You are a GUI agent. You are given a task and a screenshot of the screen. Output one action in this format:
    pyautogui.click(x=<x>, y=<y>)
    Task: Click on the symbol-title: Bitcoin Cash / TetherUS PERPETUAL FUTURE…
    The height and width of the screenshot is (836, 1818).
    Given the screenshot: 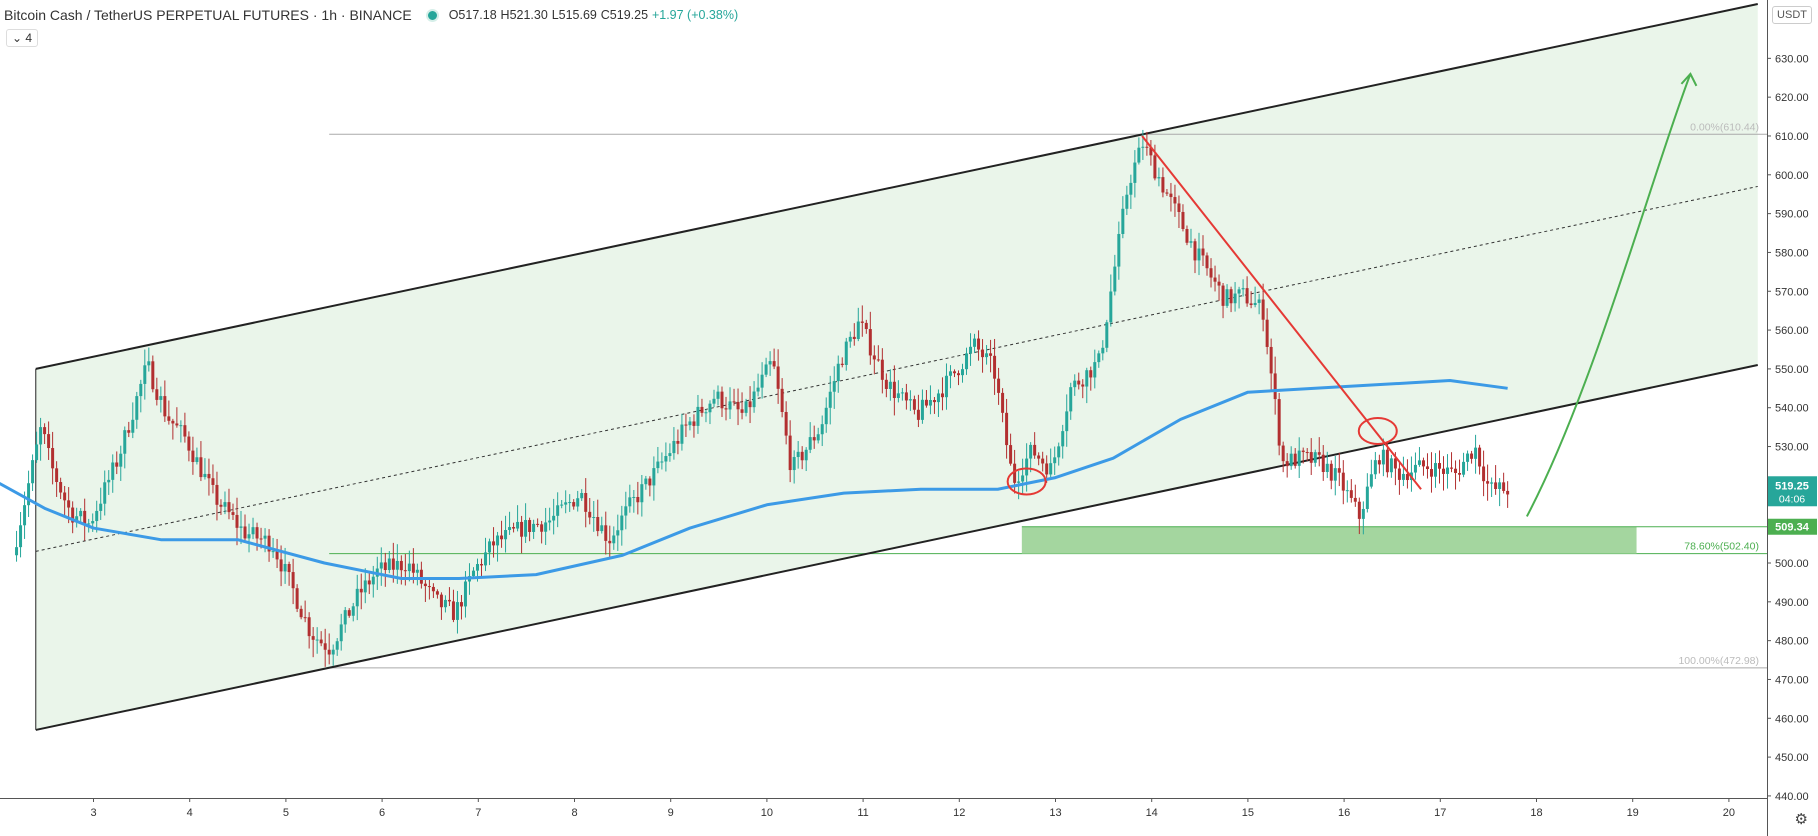 What is the action you would take?
    pyautogui.click(x=208, y=15)
    